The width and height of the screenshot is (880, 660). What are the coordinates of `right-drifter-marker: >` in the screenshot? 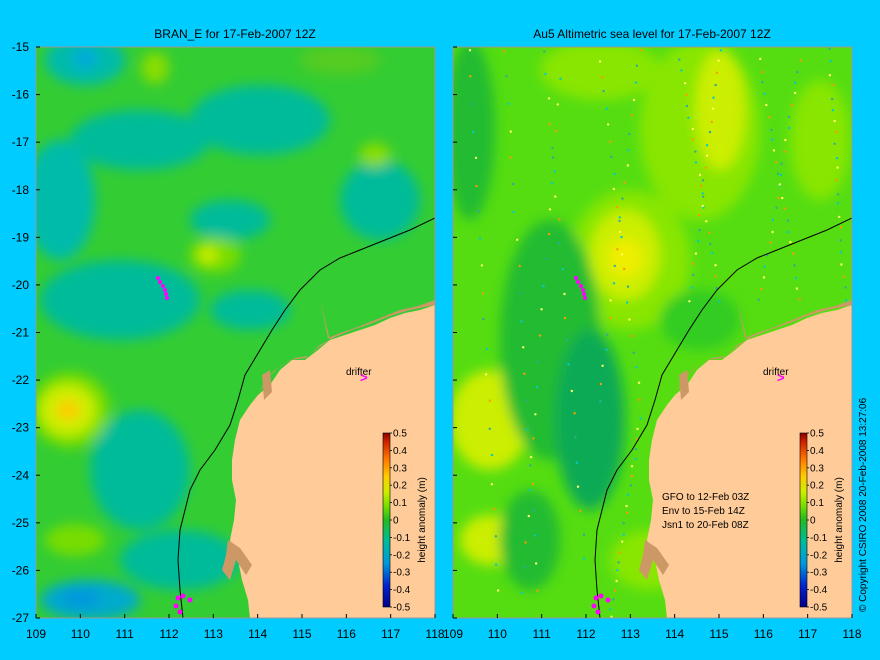 It's located at (781, 377).